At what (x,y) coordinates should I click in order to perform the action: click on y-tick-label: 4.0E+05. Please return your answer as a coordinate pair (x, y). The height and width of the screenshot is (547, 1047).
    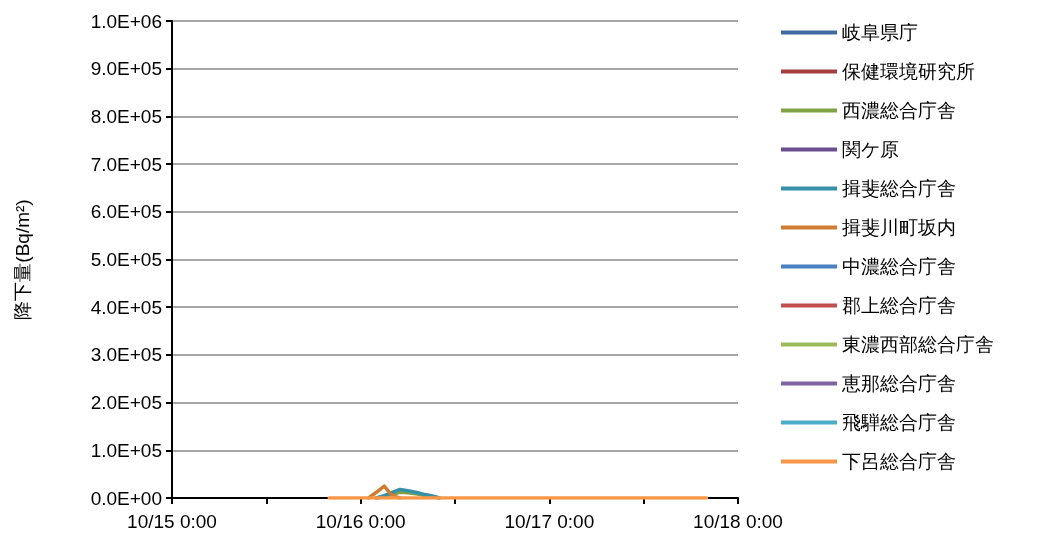
    Looking at the image, I should click on (126, 307).